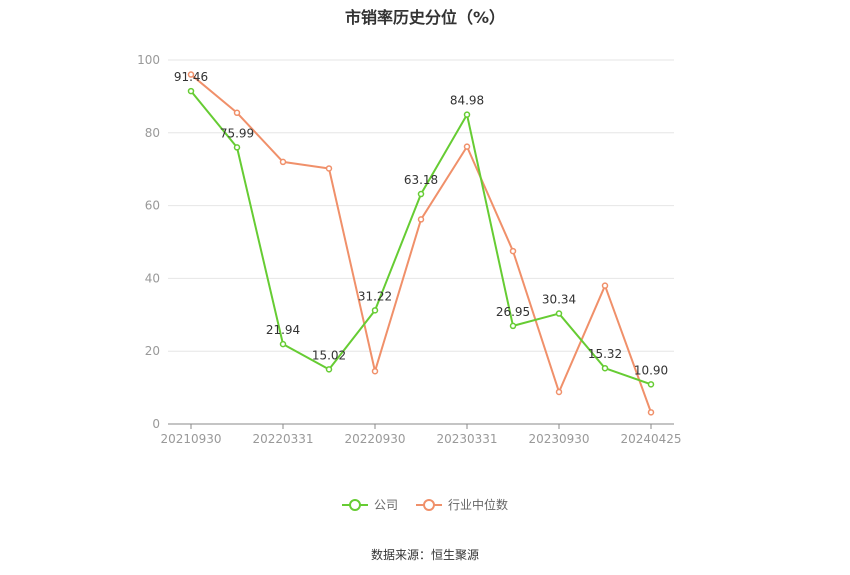  Describe the element at coordinates (558, 439) in the screenshot. I see `x-tick-label: 20230930` at that location.